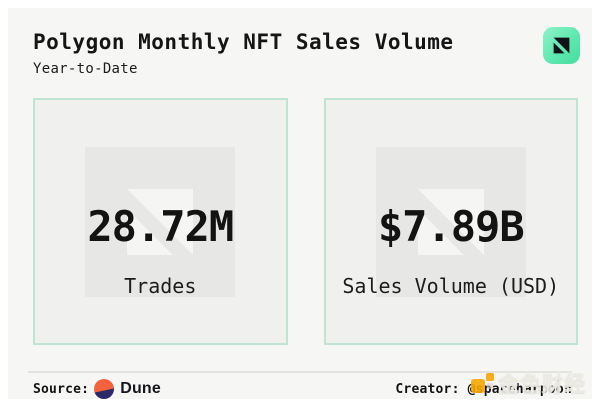 The height and width of the screenshot is (407, 600). I want to click on dune-logo-icon, so click(104, 389).